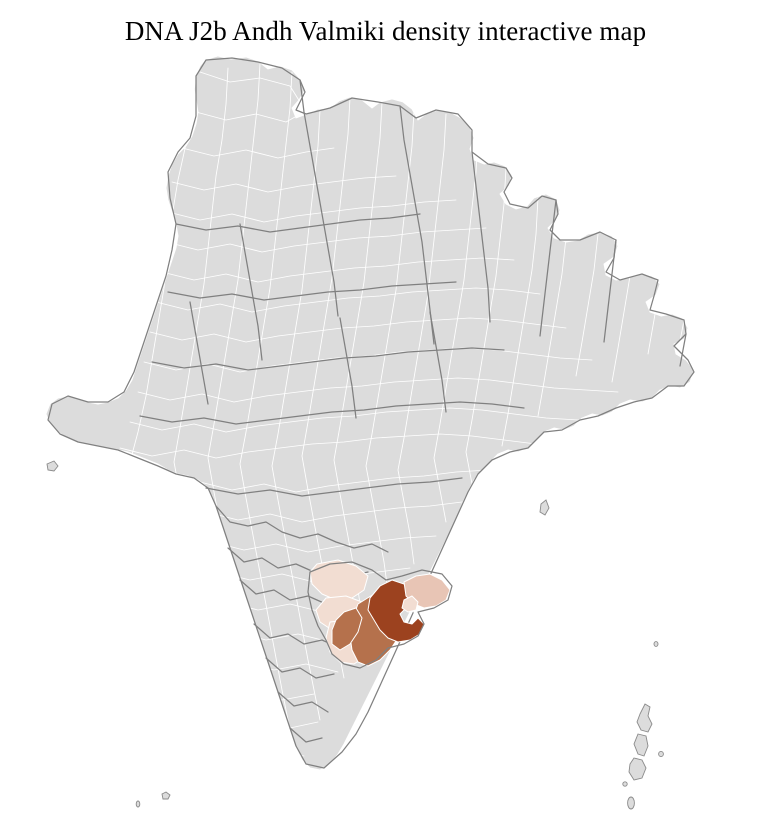  Describe the element at coordinates (410, 604) in the screenshot. I see `district-pale-tip` at that location.